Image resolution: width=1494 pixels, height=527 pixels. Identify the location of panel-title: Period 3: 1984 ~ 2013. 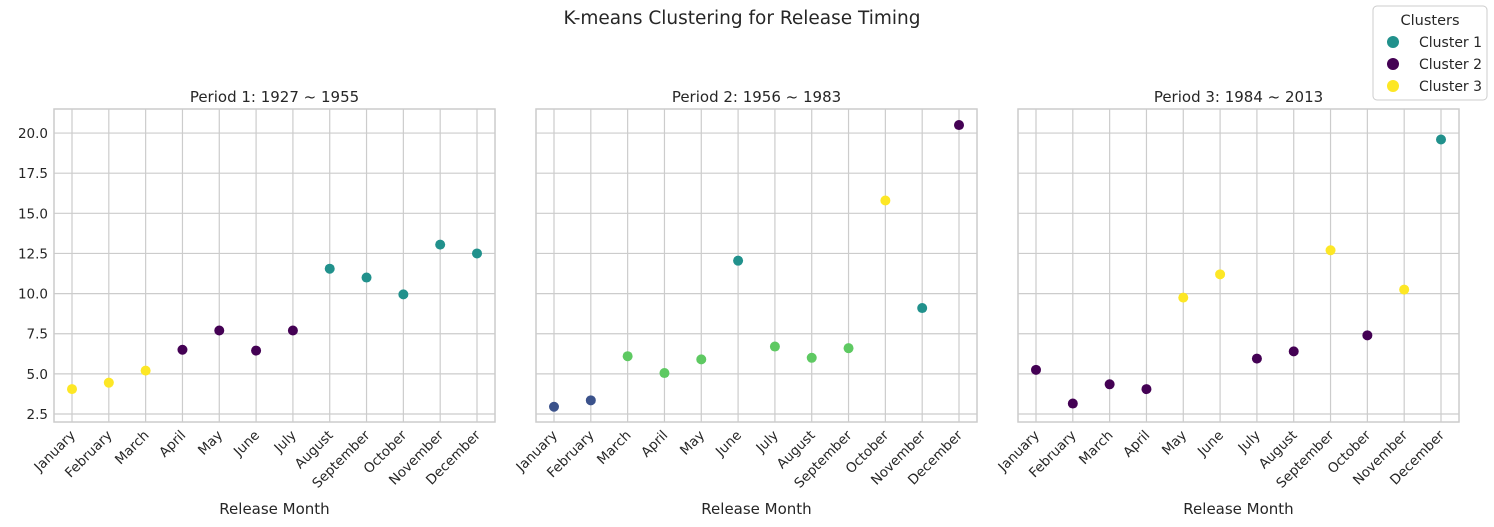
(1238, 97).